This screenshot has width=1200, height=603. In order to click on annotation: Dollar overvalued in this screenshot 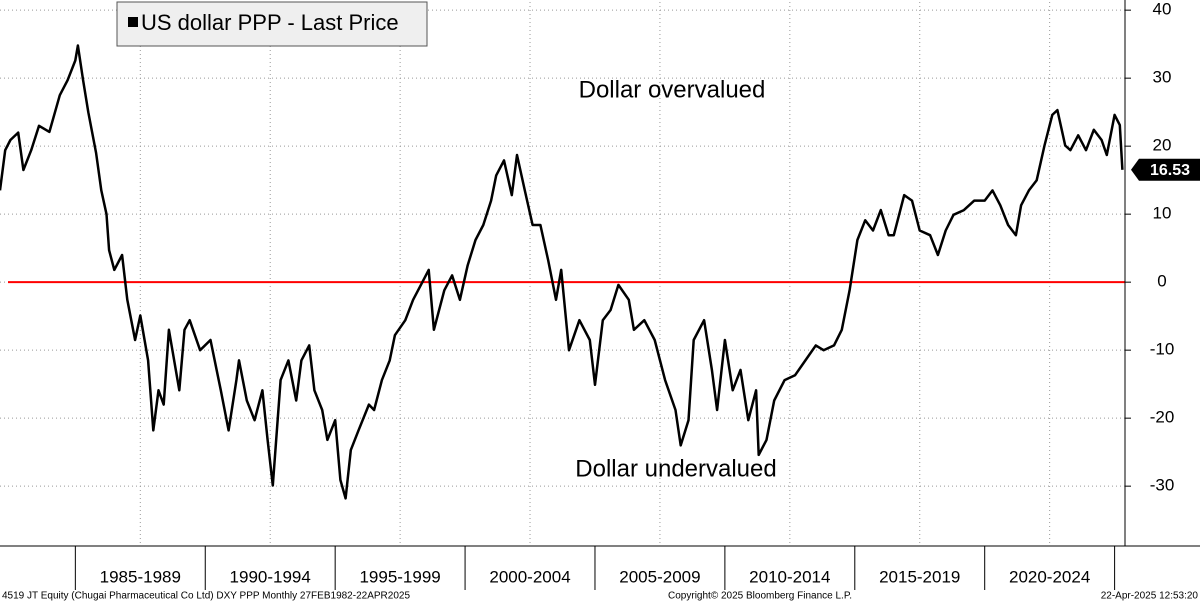, I will do `click(672, 89)`.